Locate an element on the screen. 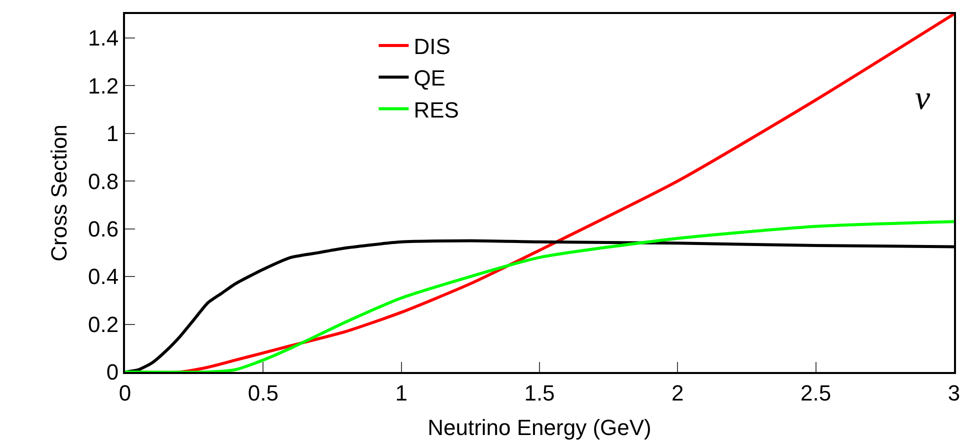 Image resolution: width=972 pixels, height=448 pixels. y-tick-label: 0.2 is located at coordinates (103, 324).